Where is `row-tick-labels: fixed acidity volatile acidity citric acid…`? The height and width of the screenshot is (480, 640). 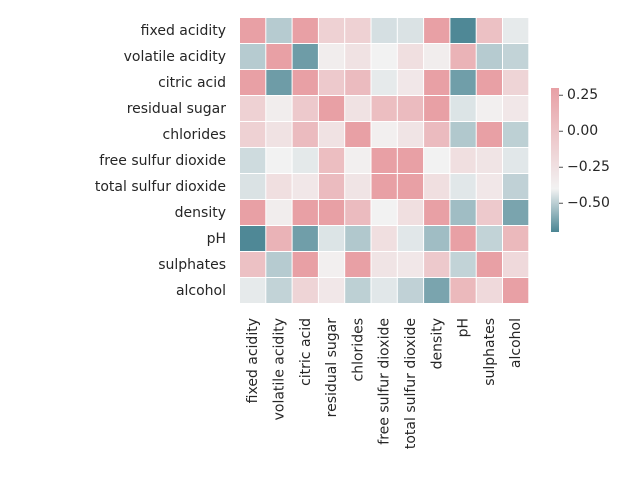 row-tick-labels: fixed acidity volatile acidity citric acid… is located at coordinates (160, 161).